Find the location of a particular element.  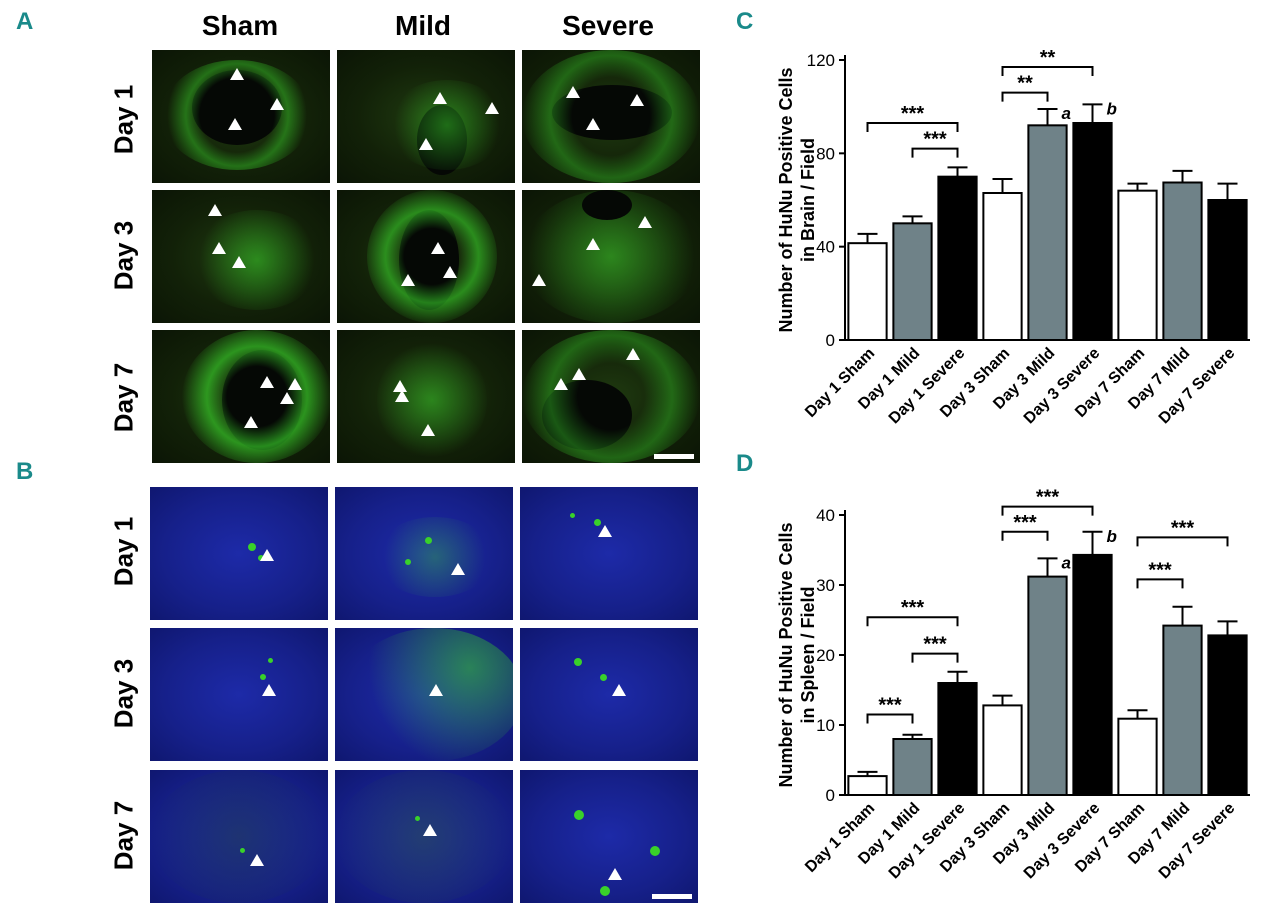

chart-d-ytick-label-1: 10 is located at coordinates (825, 725).